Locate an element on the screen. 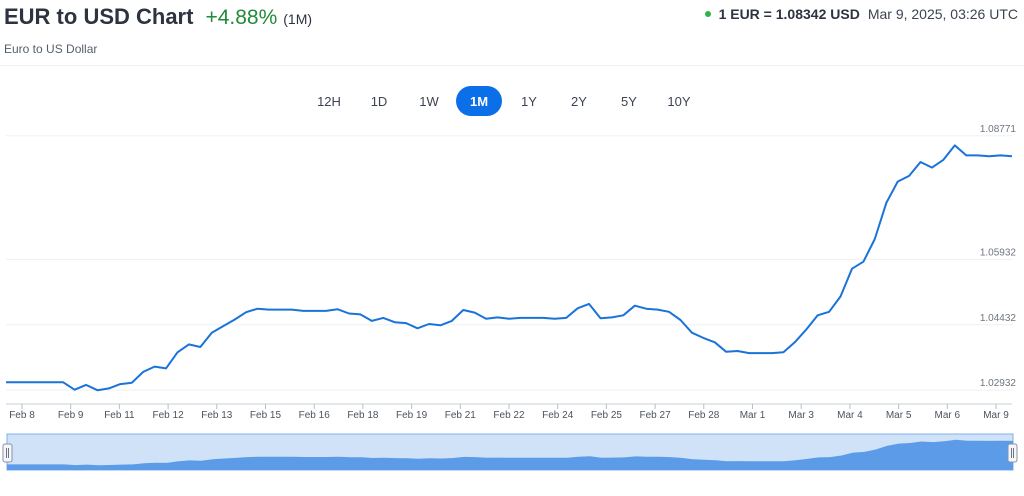  y-tick-label: 1.08771 is located at coordinates (998, 129).